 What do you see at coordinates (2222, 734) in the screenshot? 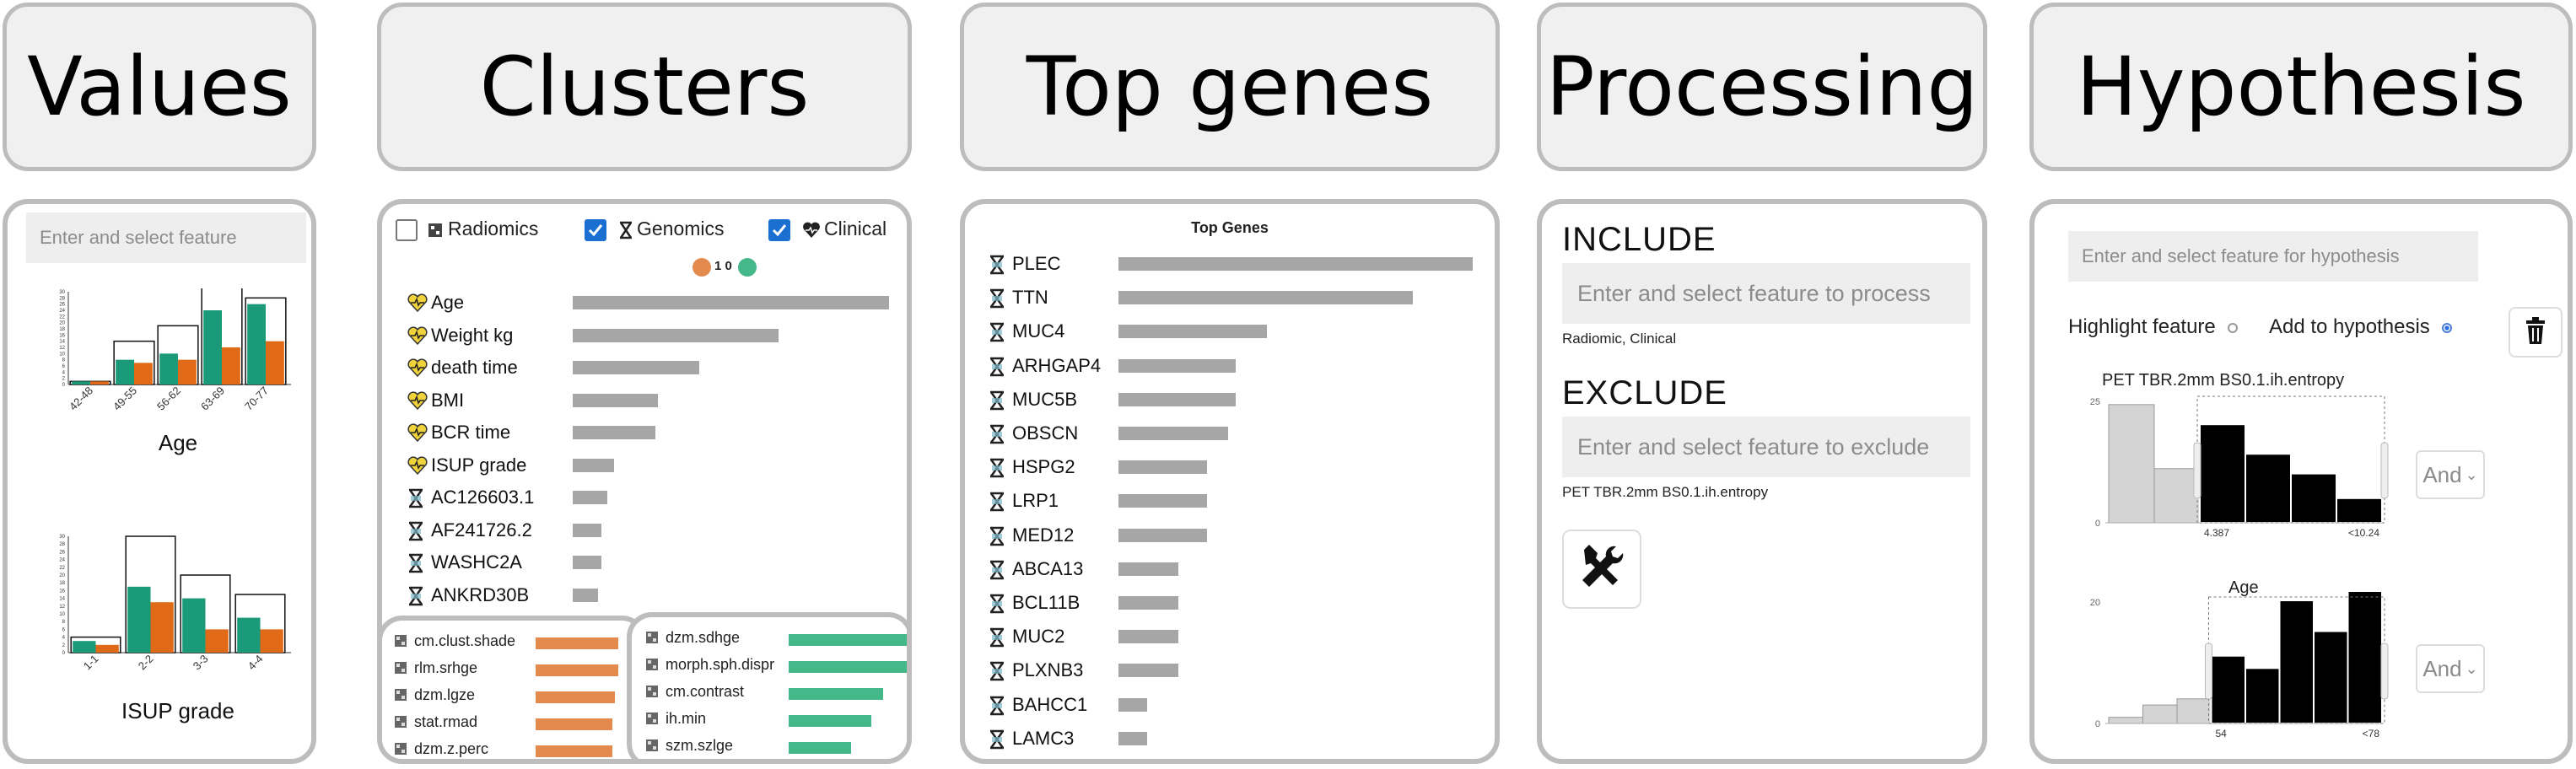
I see `range-low-label: 54` at bounding box center [2222, 734].